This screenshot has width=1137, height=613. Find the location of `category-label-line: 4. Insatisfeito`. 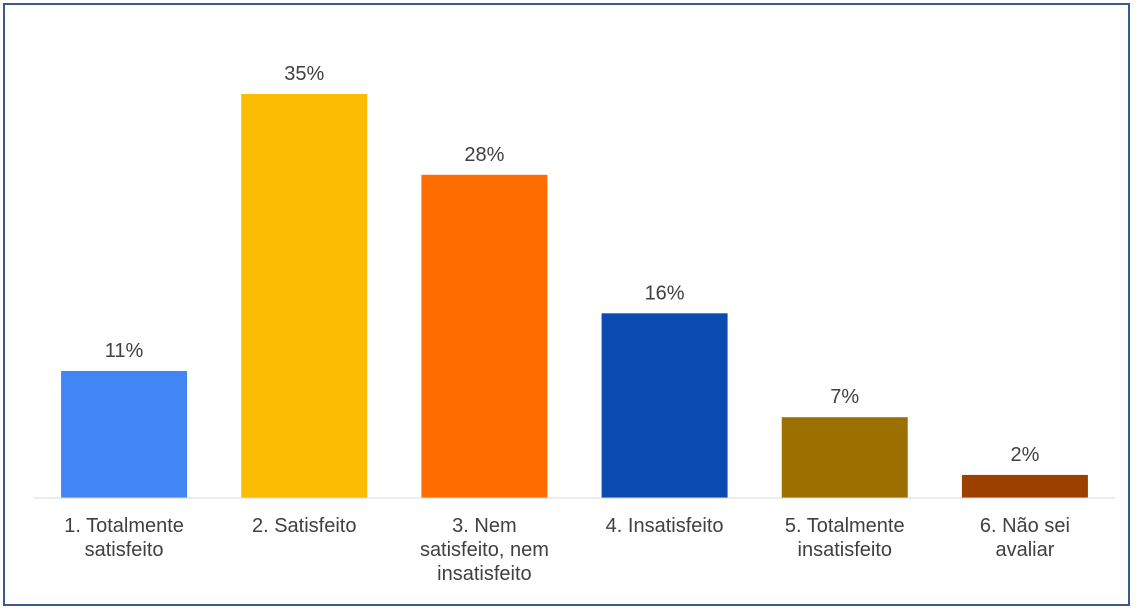

category-label-line: 4. Insatisfeito is located at coordinates (665, 526).